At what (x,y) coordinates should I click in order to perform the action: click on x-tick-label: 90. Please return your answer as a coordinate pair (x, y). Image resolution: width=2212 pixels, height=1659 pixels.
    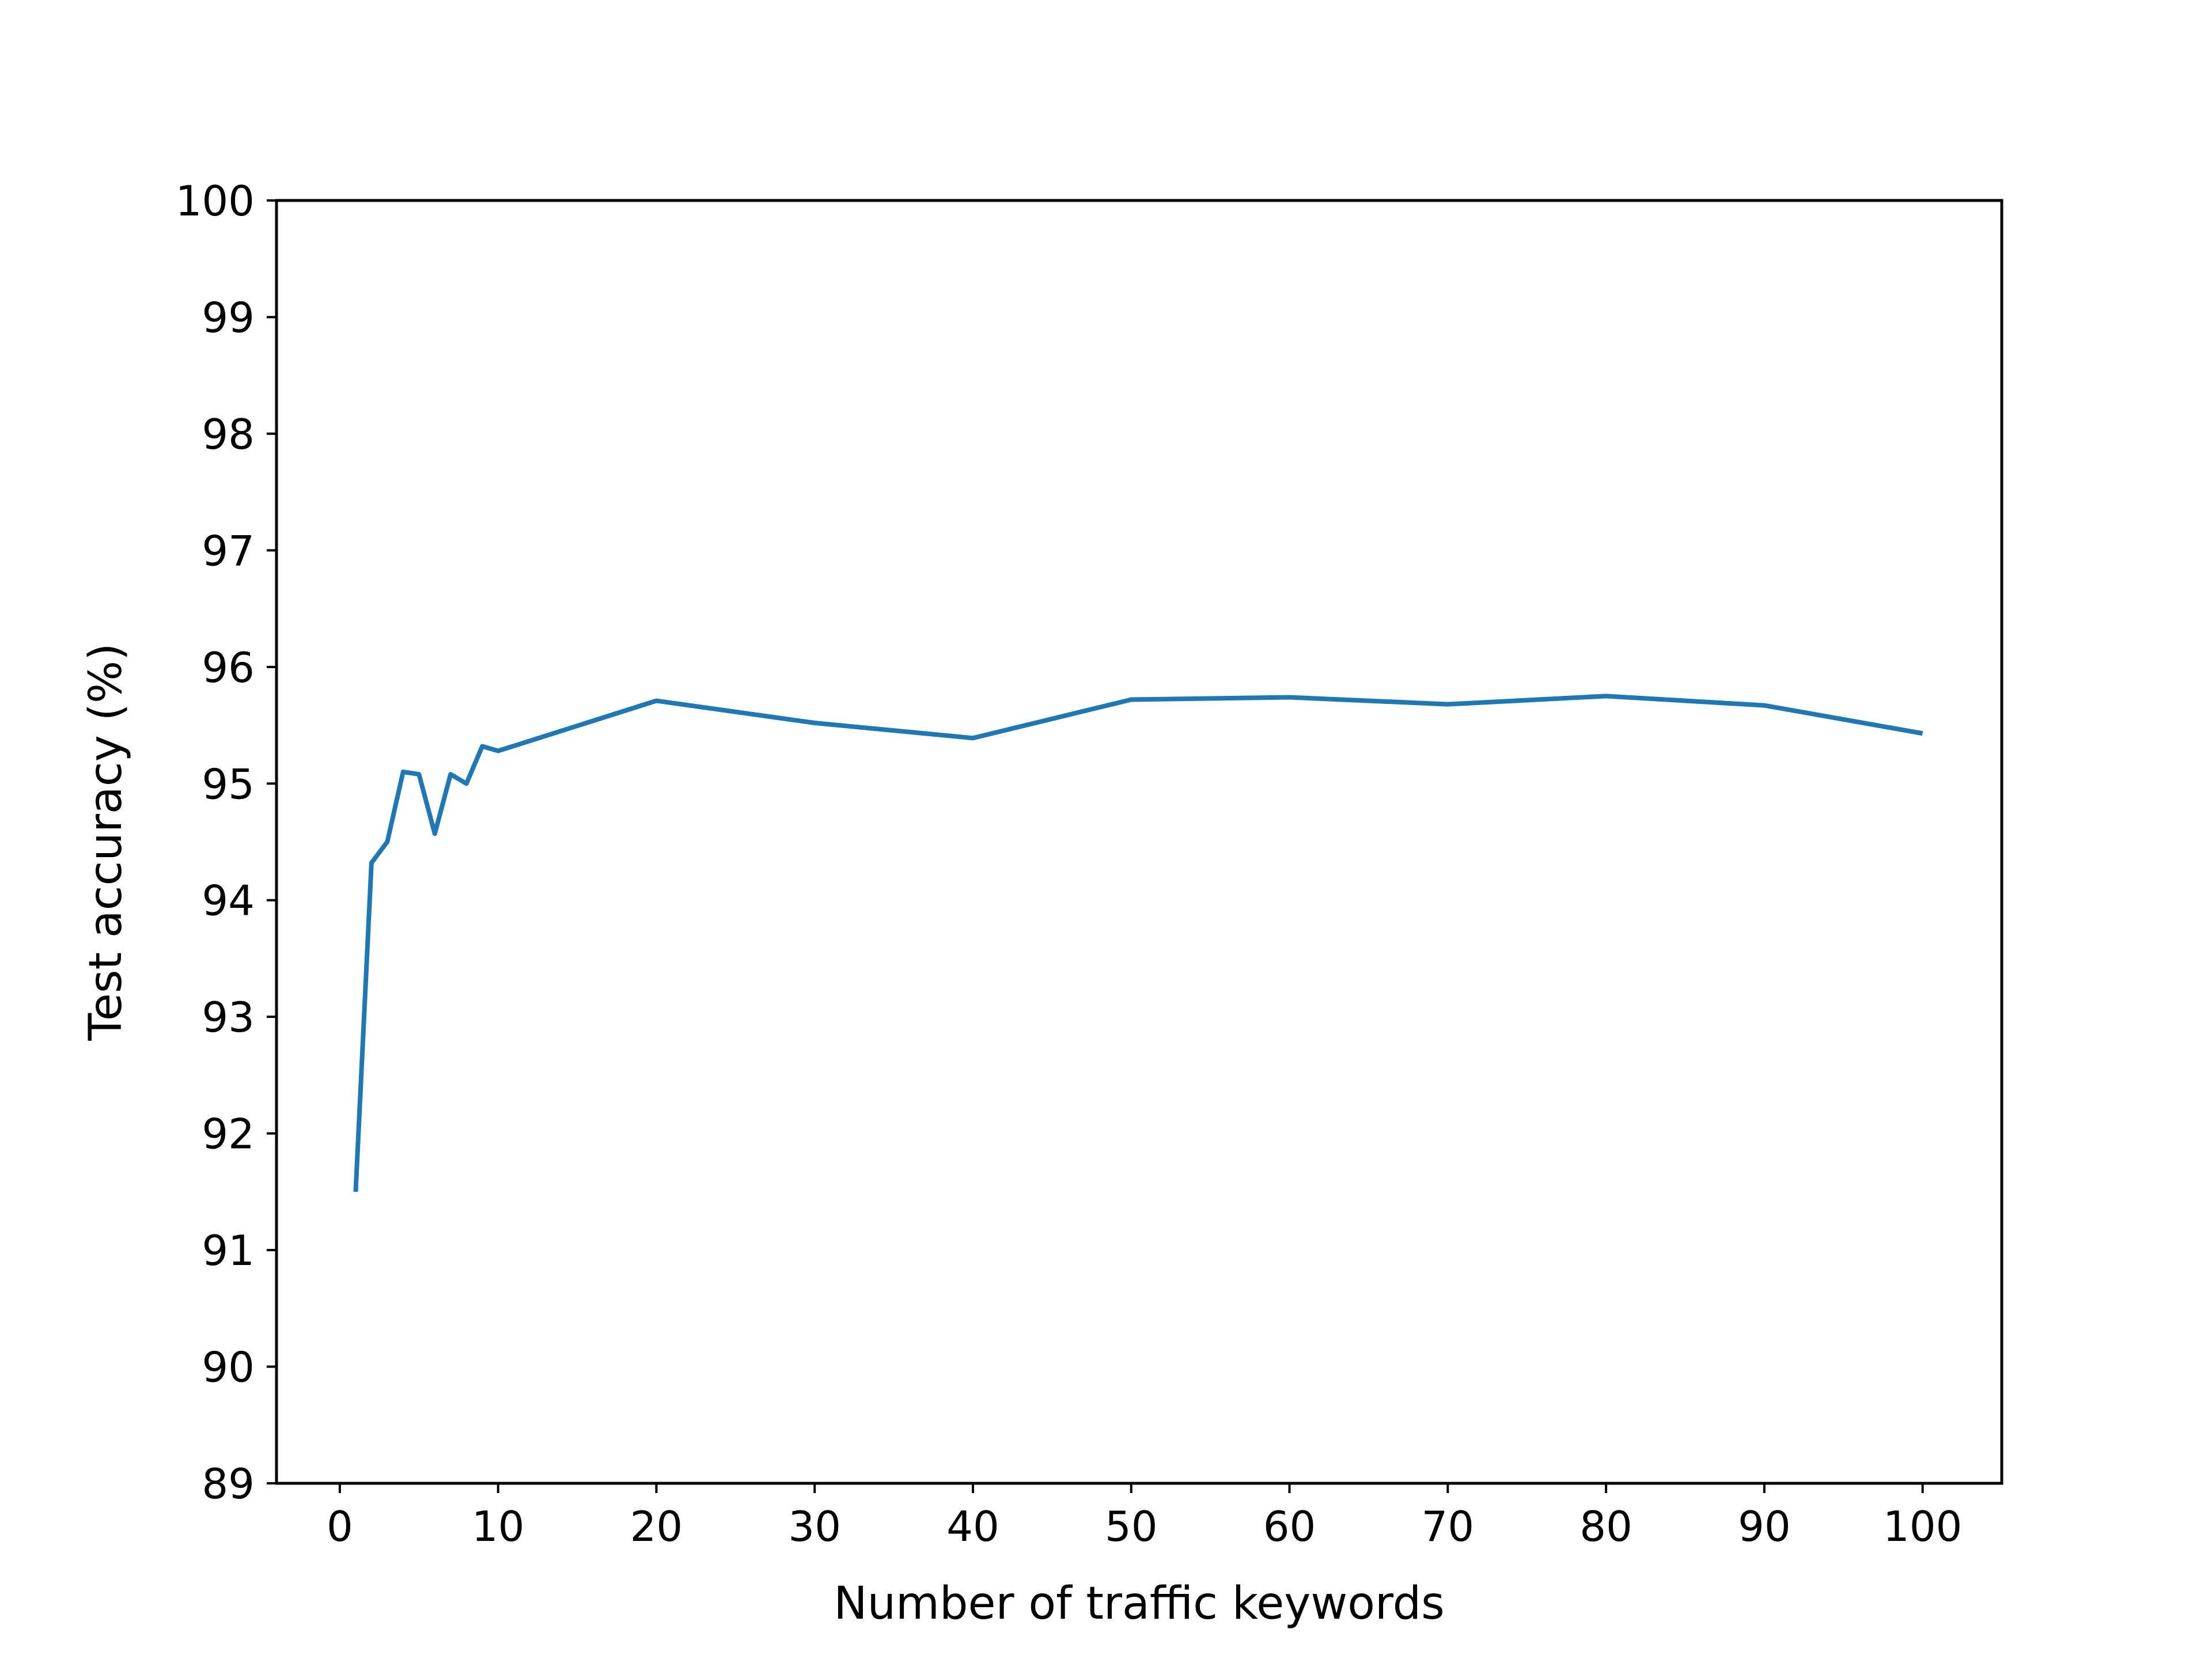
    Looking at the image, I should click on (1764, 1526).